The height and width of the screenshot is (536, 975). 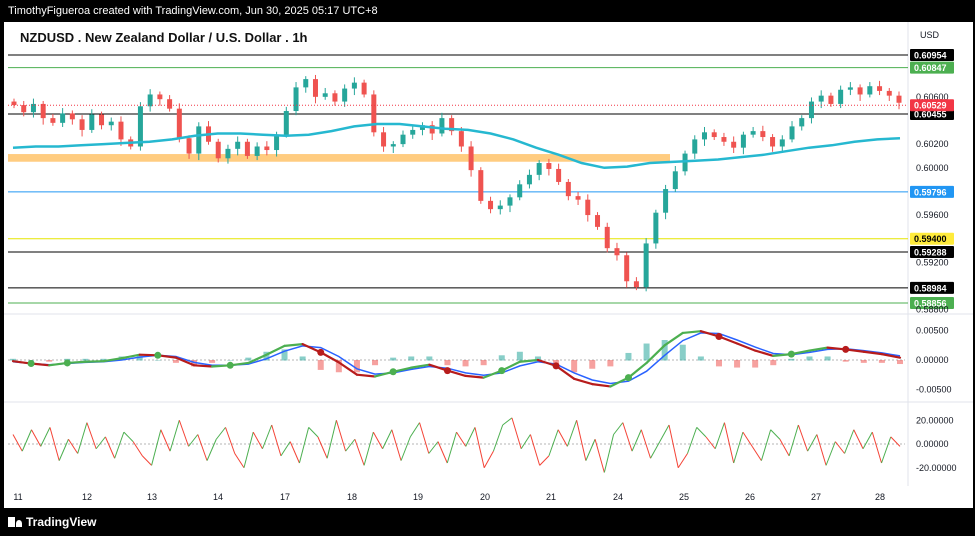 I want to click on osc-tick-0: 20.00000, so click(x=935, y=420).